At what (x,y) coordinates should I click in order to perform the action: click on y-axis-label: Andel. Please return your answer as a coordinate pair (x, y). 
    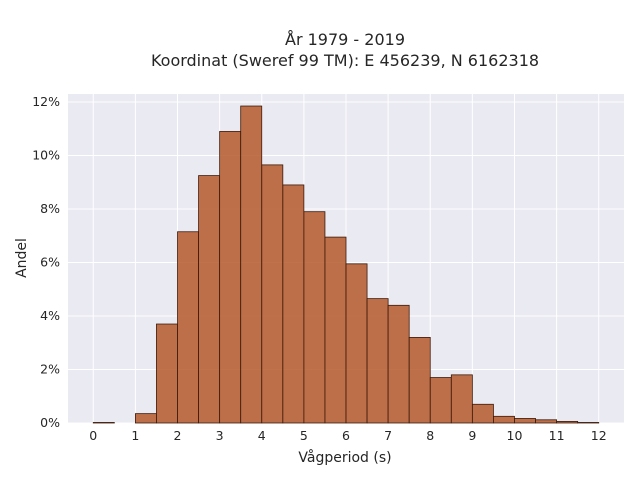
    Looking at the image, I should click on (22, 258).